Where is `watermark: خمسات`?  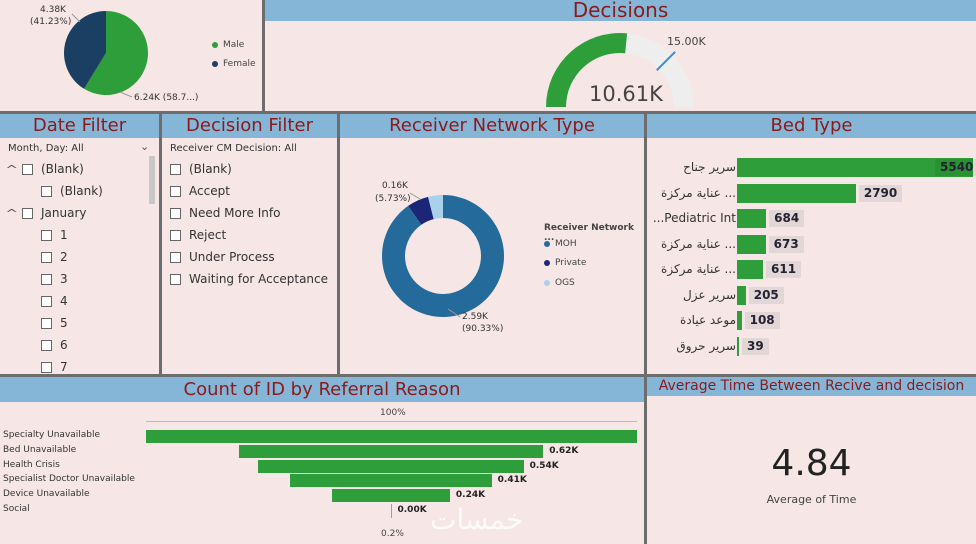 watermark: خمسات is located at coordinates (477, 519).